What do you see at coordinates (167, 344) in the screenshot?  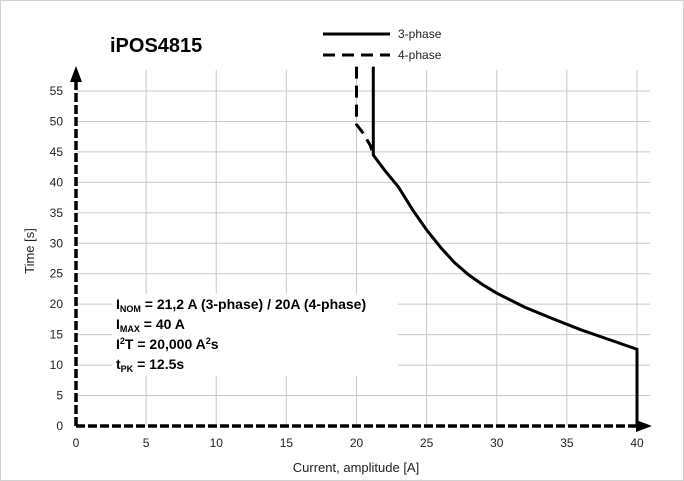 I see `spec-annotation-line: I2T = 20,000 A2s` at bounding box center [167, 344].